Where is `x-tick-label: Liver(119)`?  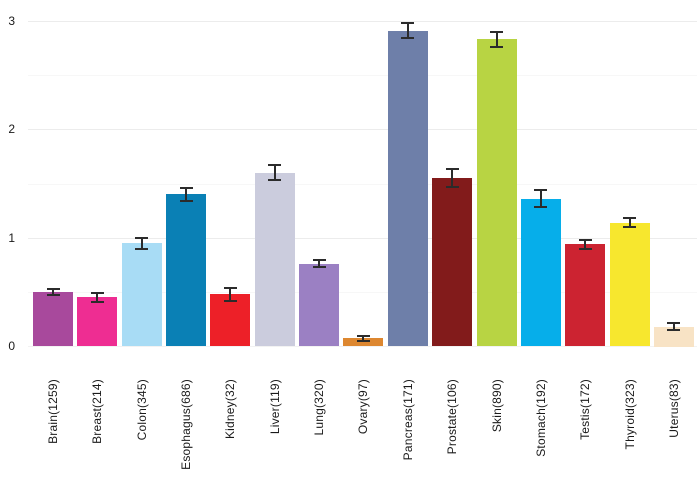 x-tick-label: Liver(119) is located at coordinates (275, 407).